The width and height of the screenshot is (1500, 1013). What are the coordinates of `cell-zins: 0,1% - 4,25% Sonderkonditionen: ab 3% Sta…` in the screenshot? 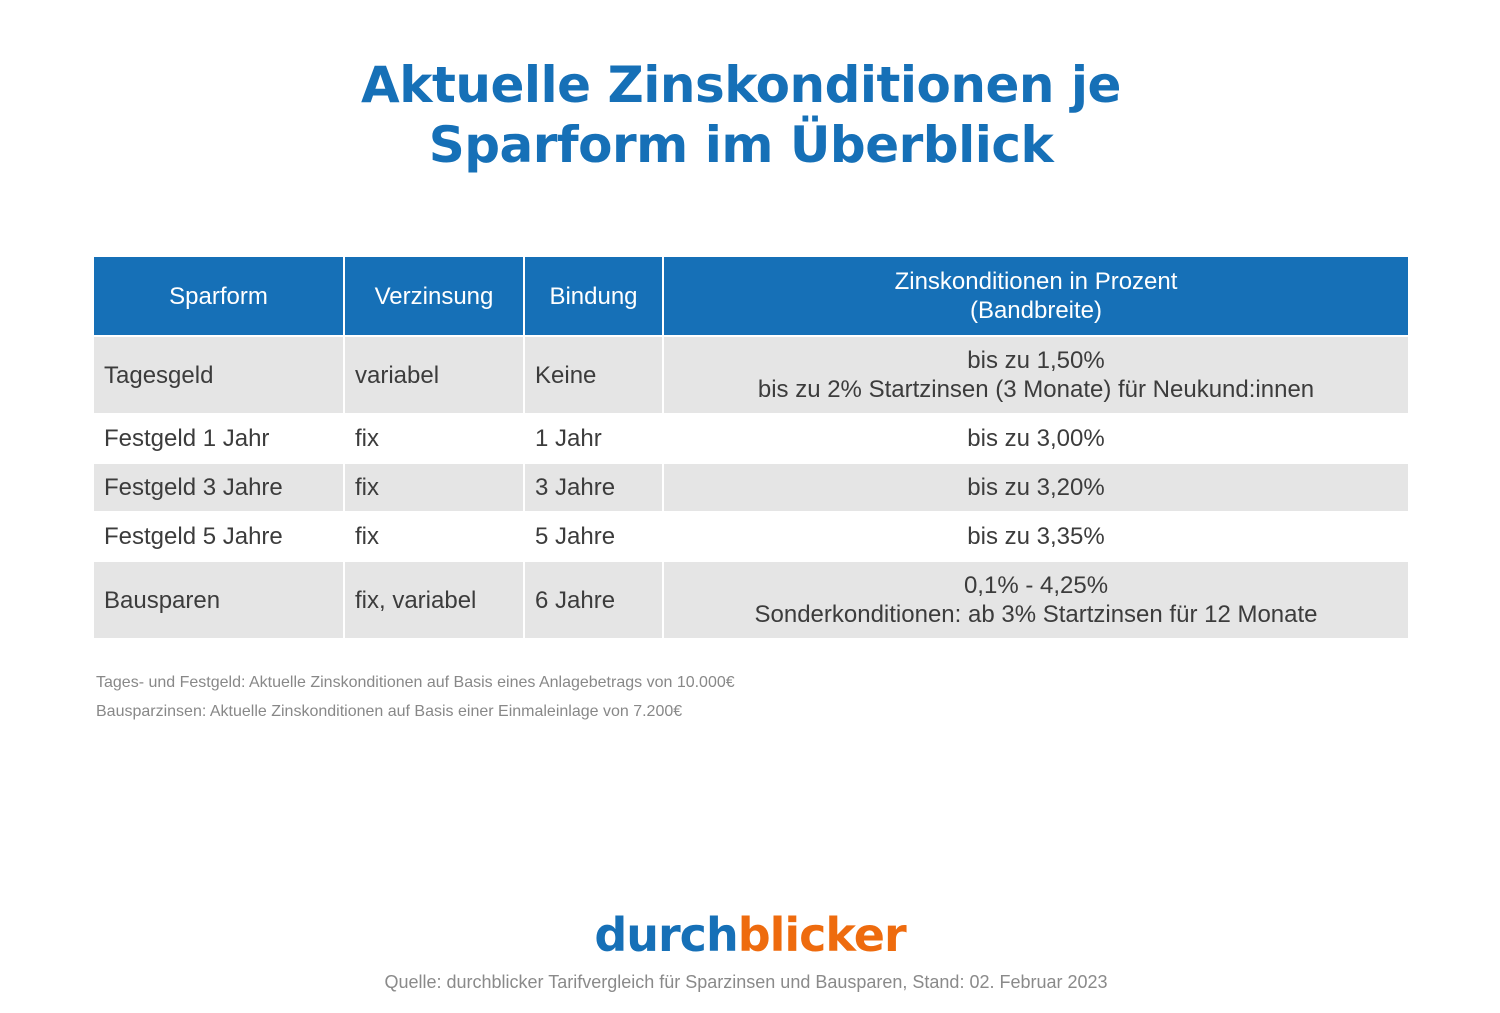 It's located at (1036, 600).